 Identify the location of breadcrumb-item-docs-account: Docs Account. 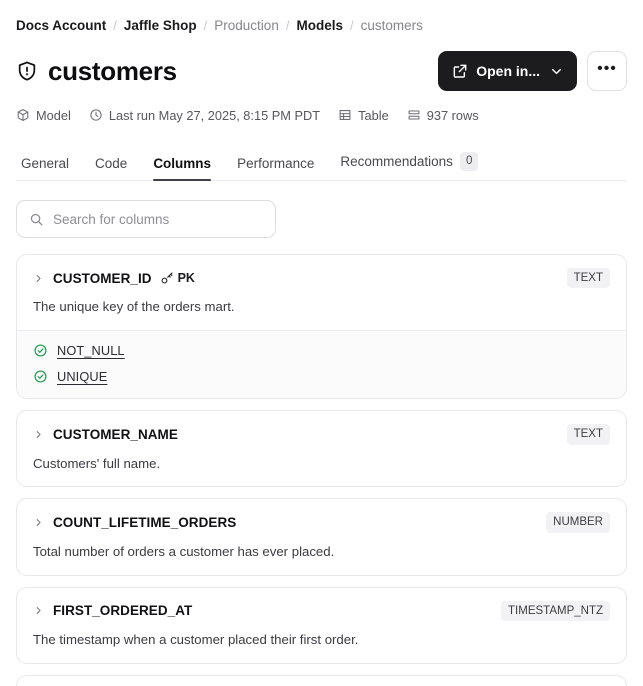
(61, 25).